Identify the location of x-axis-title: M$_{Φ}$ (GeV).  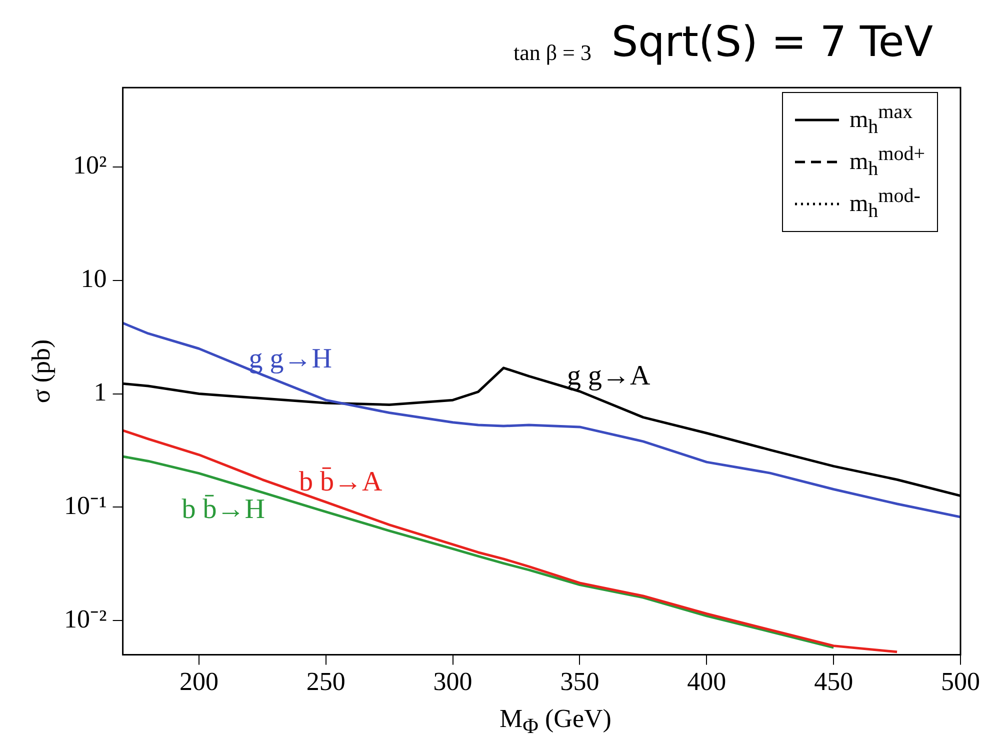
(555, 722).